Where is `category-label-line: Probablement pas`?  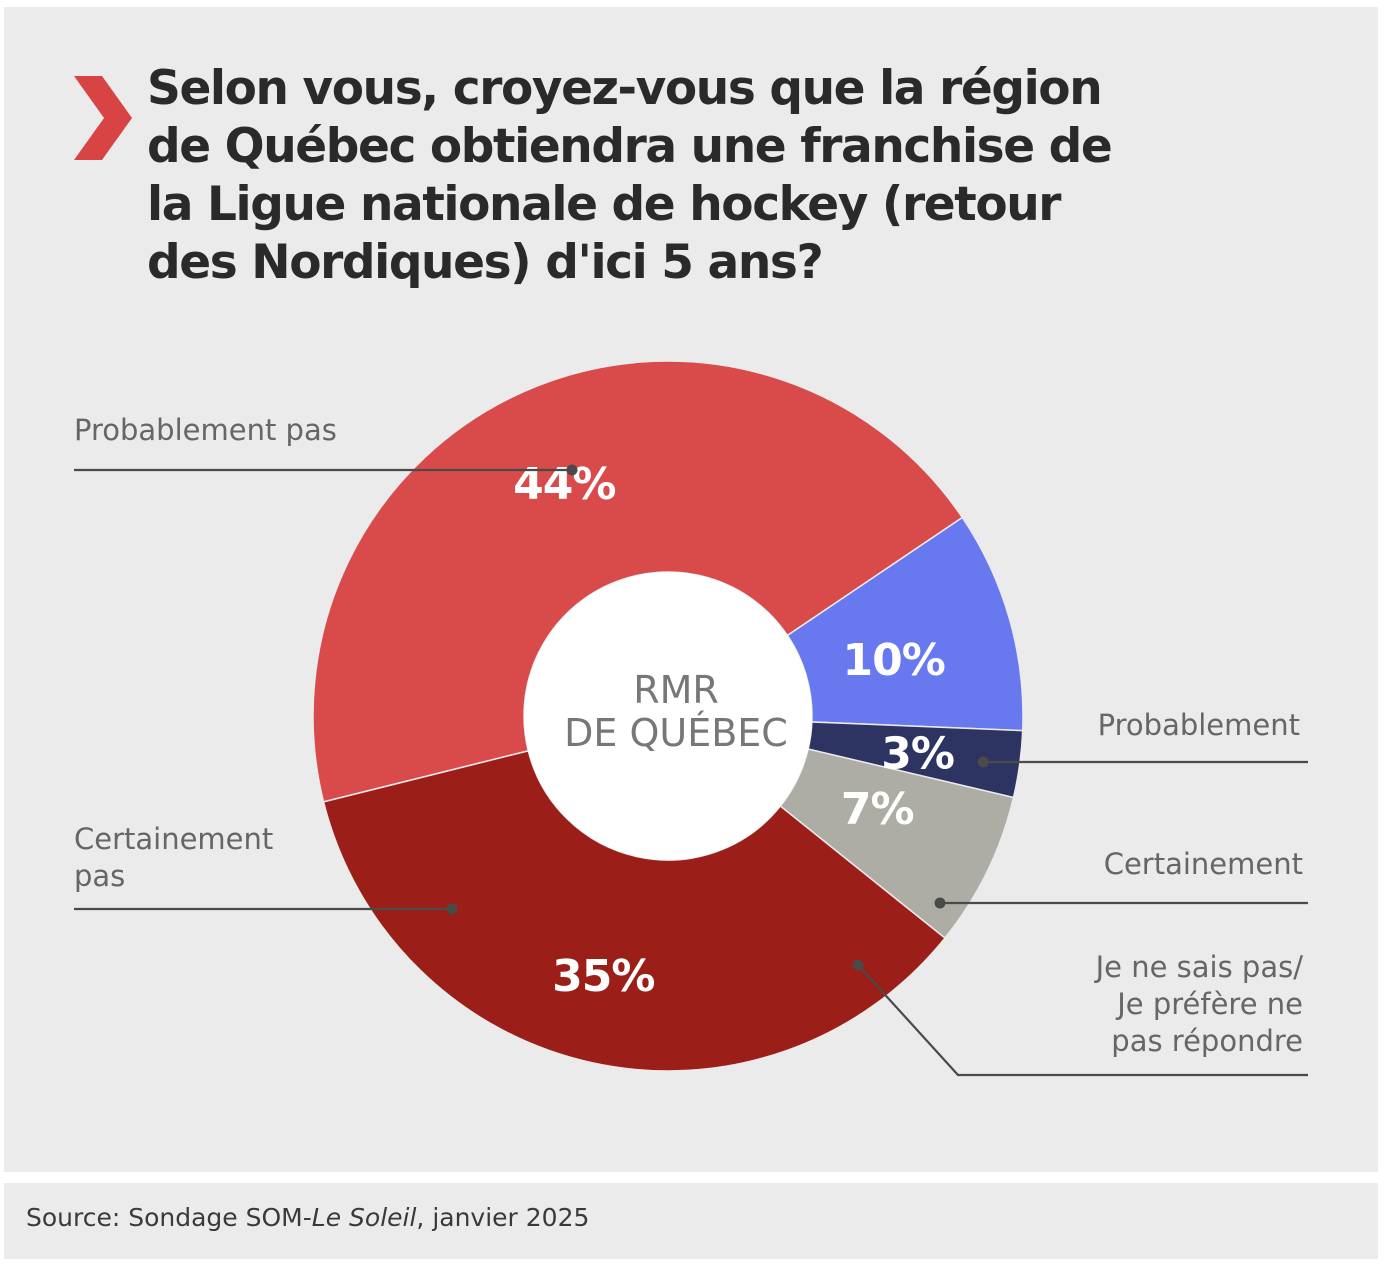 category-label-line: Probablement pas is located at coordinates (205, 430).